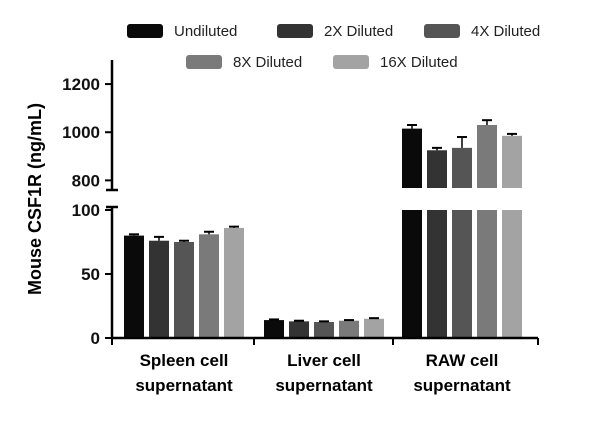  What do you see at coordinates (86, 180) in the screenshot?
I see `y-tick-label: 800` at bounding box center [86, 180].